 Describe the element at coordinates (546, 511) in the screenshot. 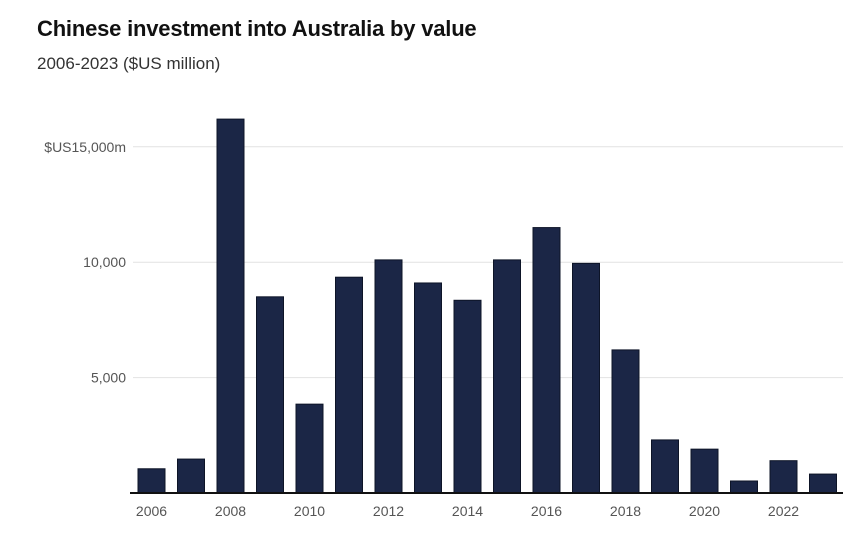

I see `x-tick-label: 2016` at that location.